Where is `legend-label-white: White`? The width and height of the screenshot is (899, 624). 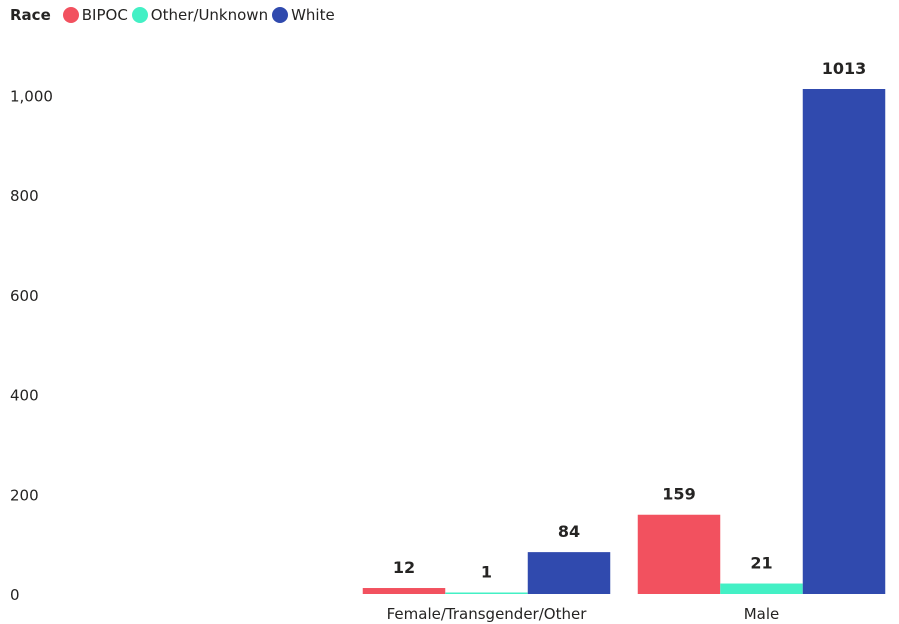
legend-label-white: White is located at coordinates (313, 15).